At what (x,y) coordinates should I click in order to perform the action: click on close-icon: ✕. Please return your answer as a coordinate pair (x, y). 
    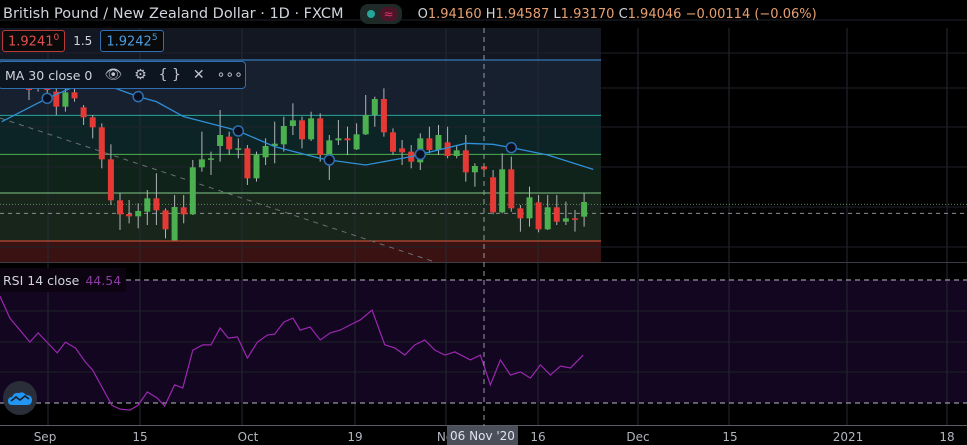
    Looking at the image, I should click on (198, 75).